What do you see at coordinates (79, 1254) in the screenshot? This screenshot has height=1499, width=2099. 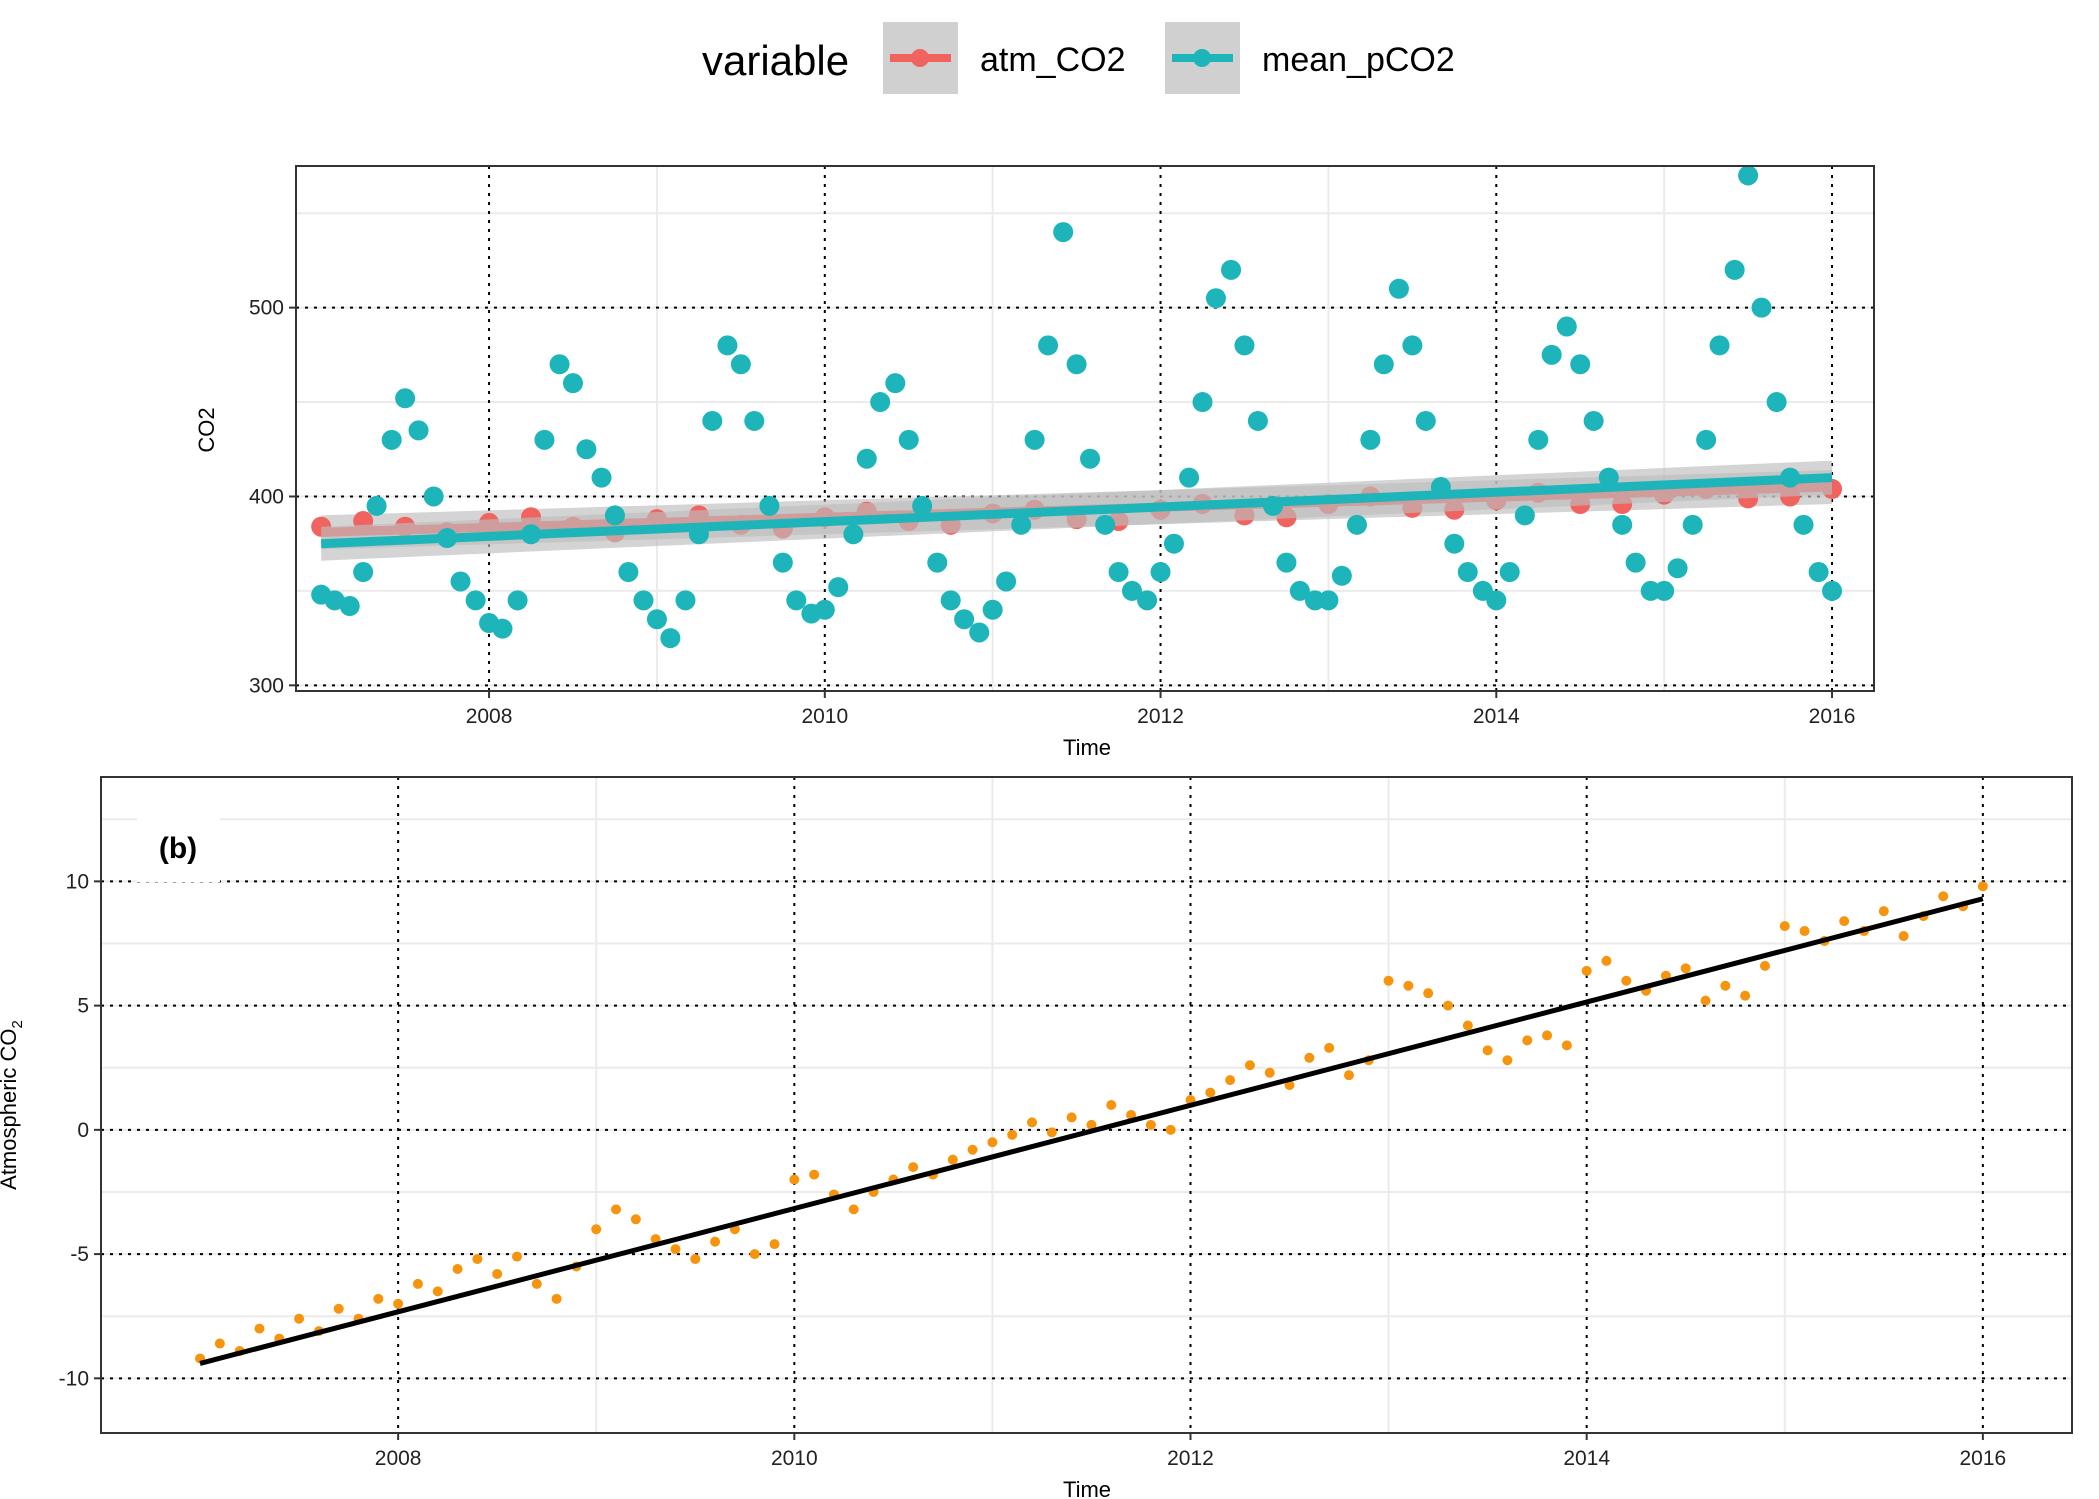 I see `y-tick-label: -5` at bounding box center [79, 1254].